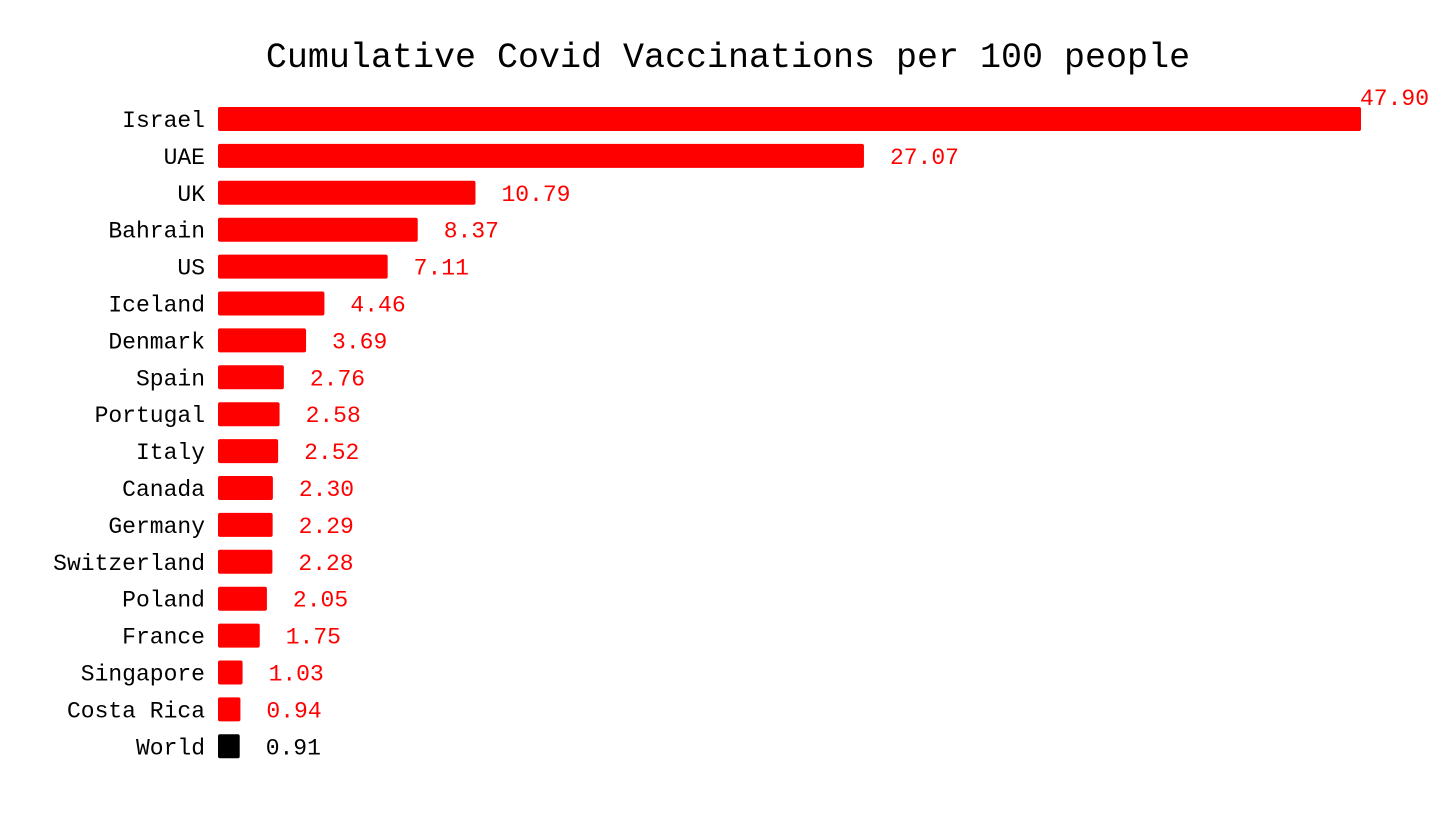 The height and width of the screenshot is (818, 1456). What do you see at coordinates (156, 232) in the screenshot?
I see `category-label: Bahrain` at bounding box center [156, 232].